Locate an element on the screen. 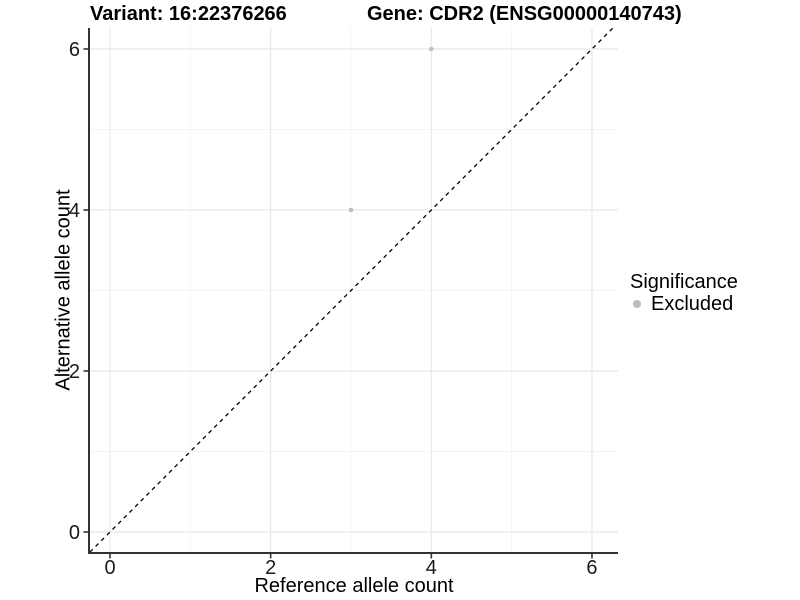  y-tick-label: 4 is located at coordinates (74, 211).